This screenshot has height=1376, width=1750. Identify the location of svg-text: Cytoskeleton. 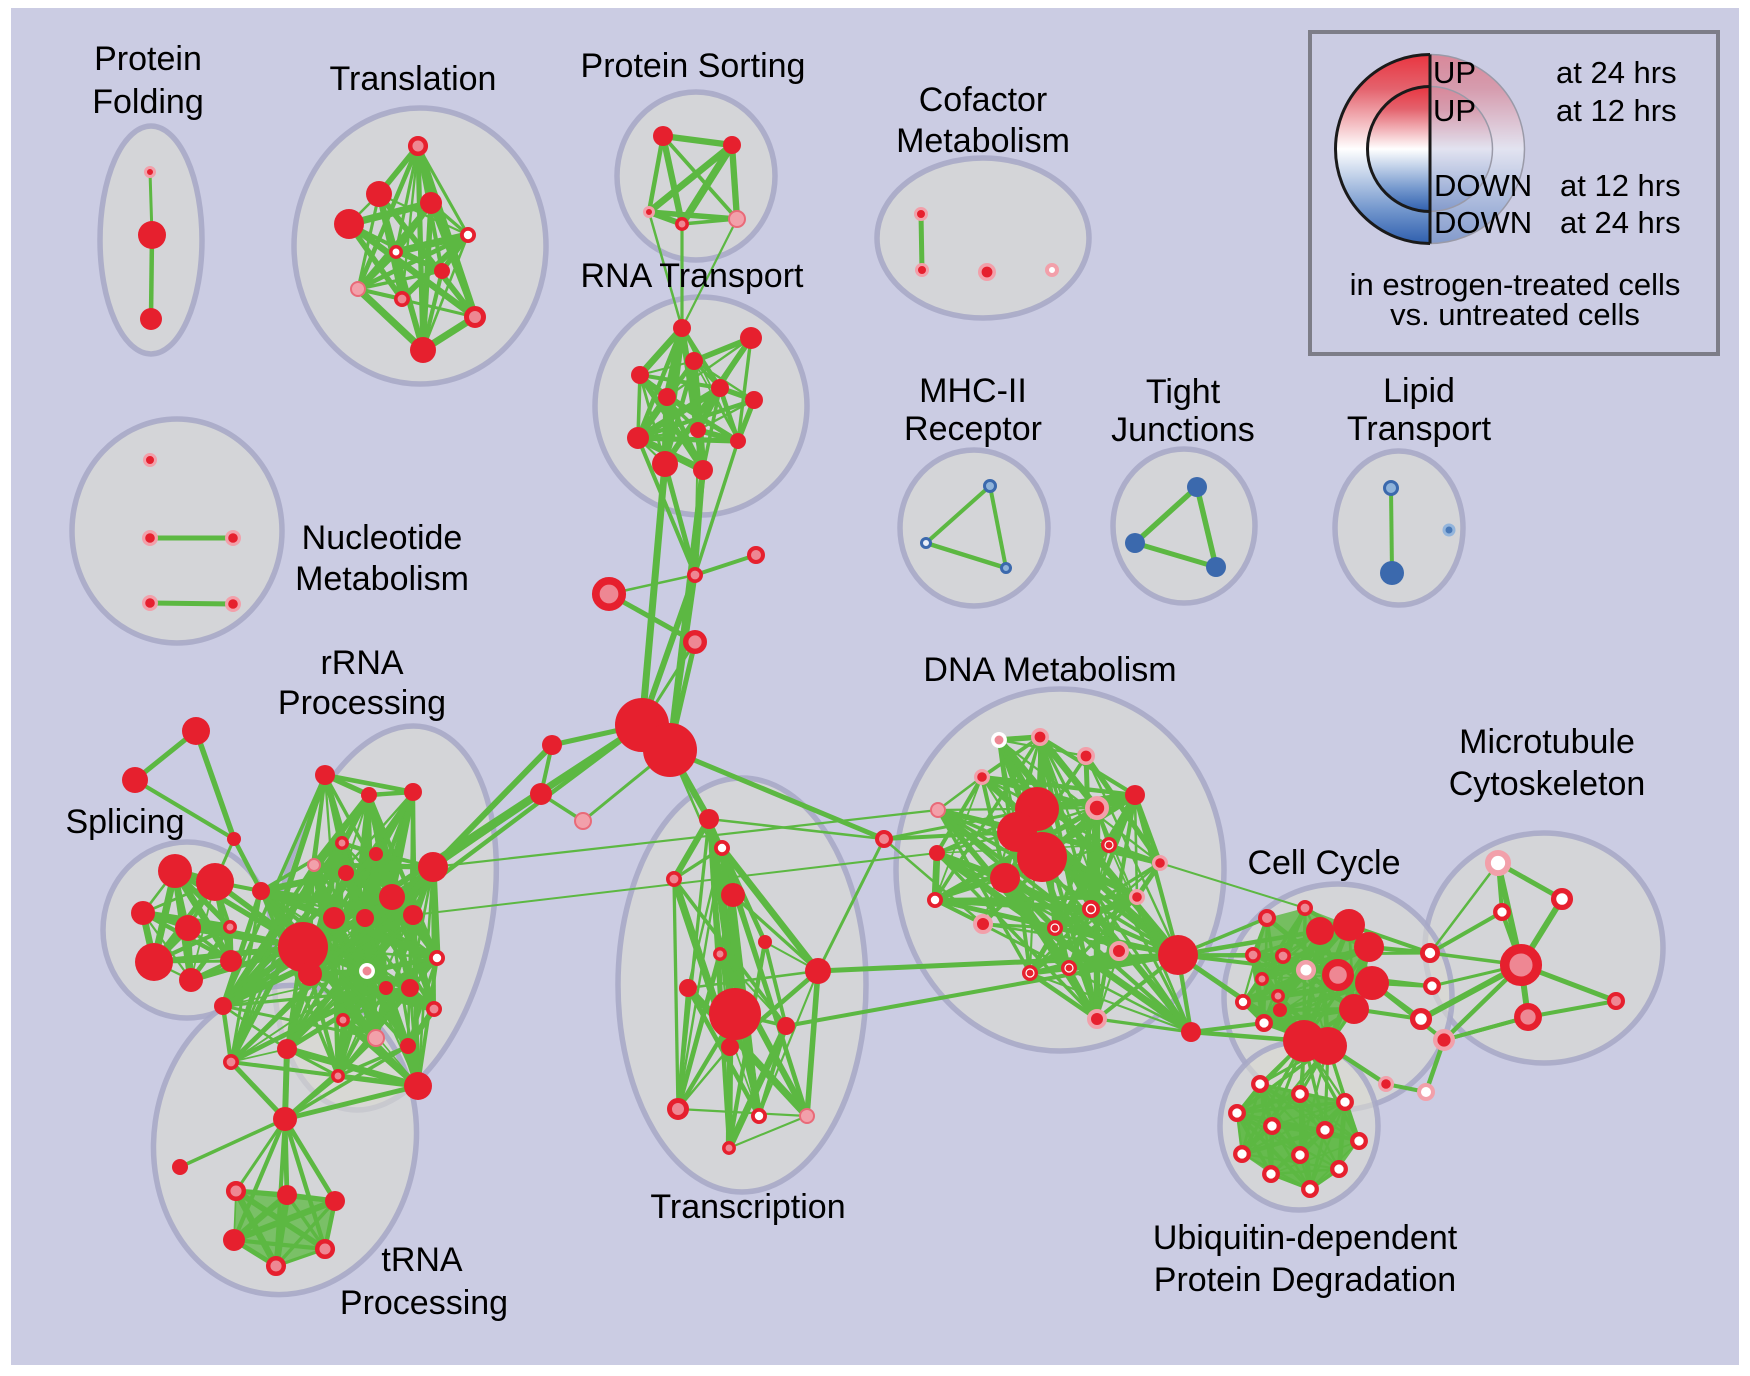
(1547, 784).